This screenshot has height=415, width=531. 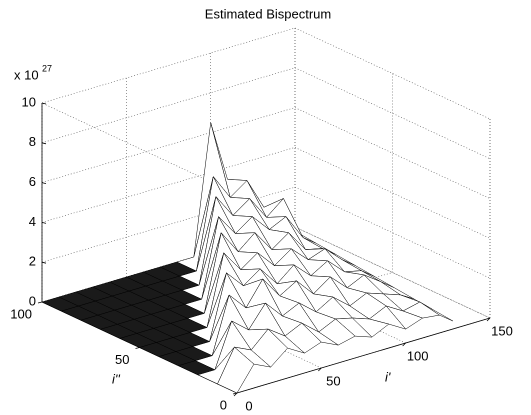 What do you see at coordinates (21, 313) in the screenshot?
I see `y-tick-label: 100` at bounding box center [21, 313].